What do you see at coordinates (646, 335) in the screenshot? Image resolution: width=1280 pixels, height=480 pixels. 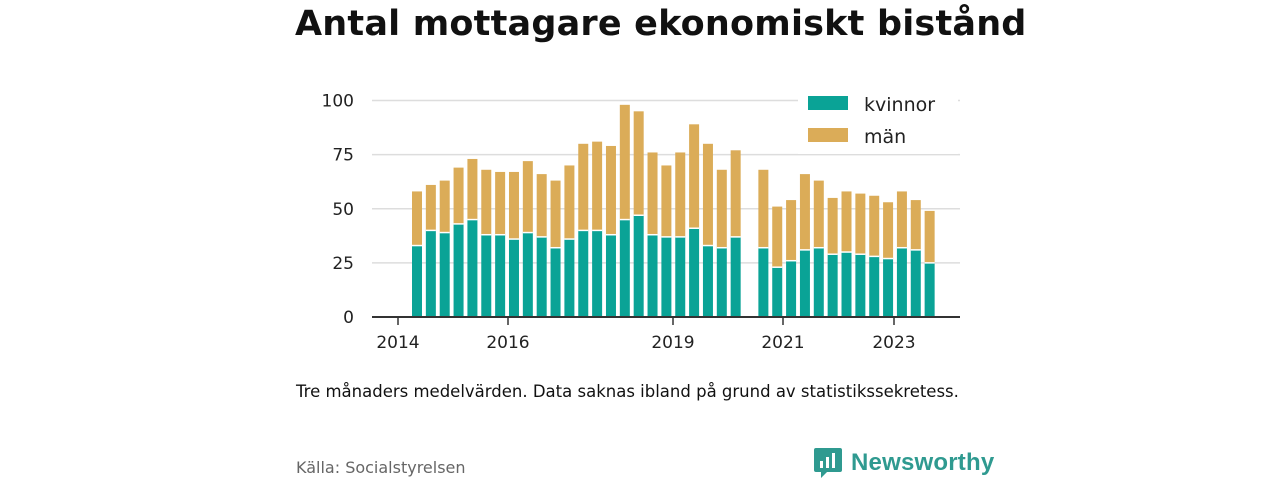 I see `x-axis-labels: 2014 2016 2019 2021 2023` at bounding box center [646, 335].